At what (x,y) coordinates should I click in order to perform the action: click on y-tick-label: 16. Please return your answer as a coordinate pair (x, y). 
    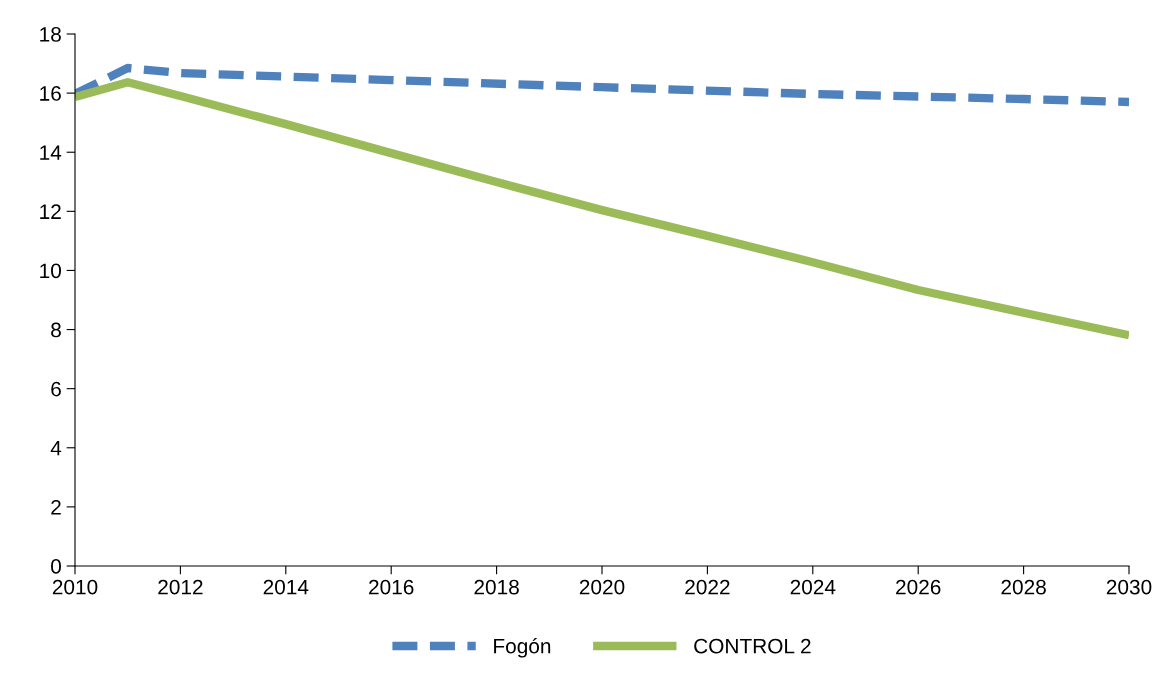
    Looking at the image, I should click on (50, 93).